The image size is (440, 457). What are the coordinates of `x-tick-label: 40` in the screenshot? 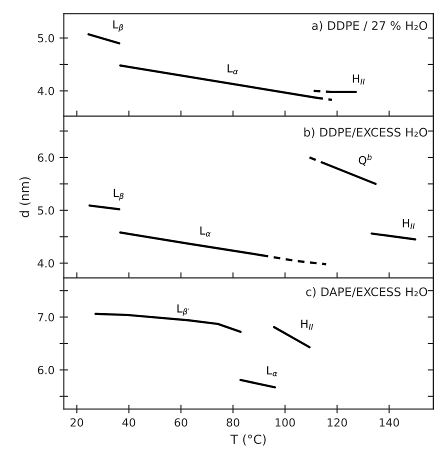 It's located at (129, 422).